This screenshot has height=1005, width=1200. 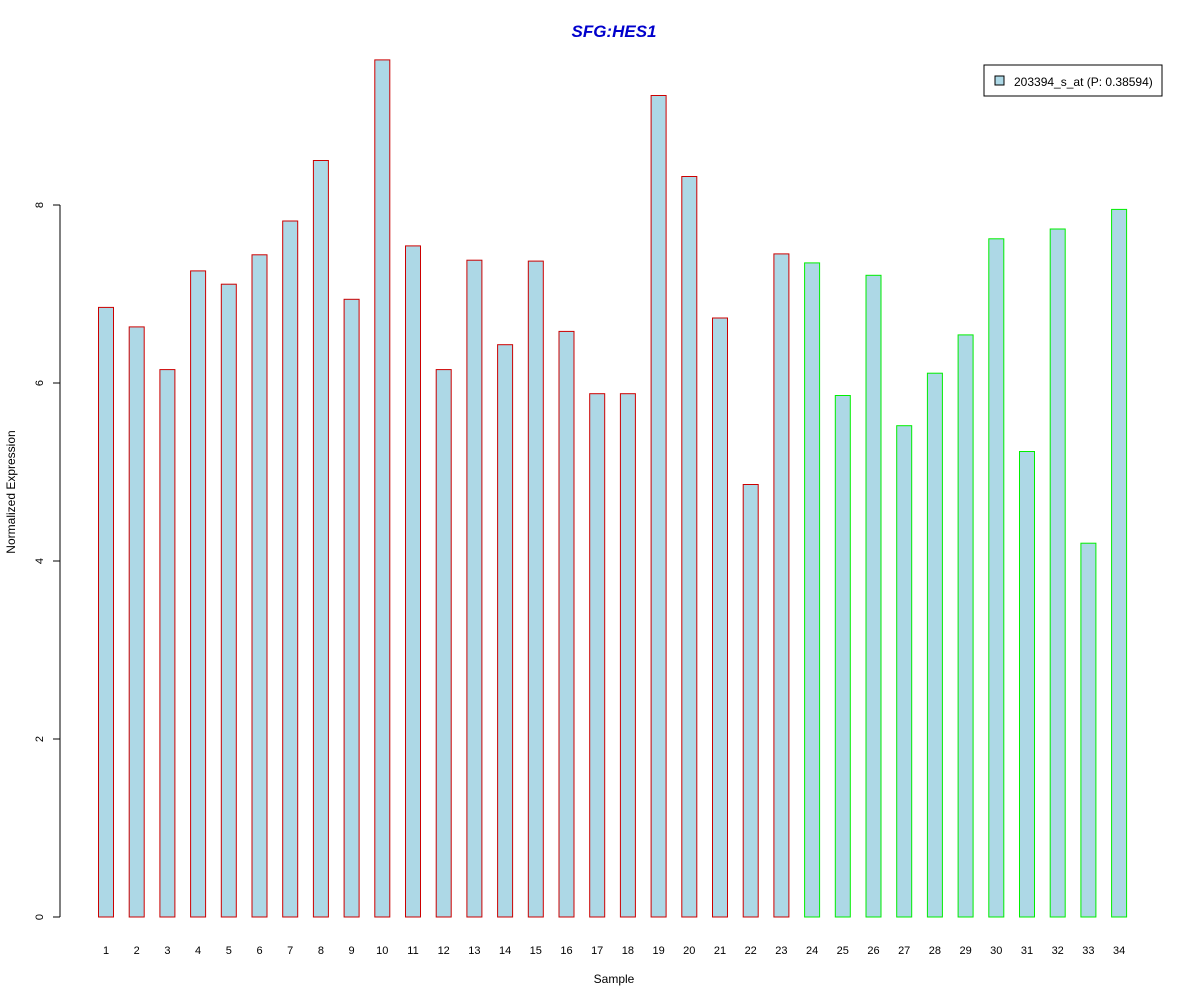 What do you see at coordinates (843, 951) in the screenshot?
I see `x-tick-label: 25` at bounding box center [843, 951].